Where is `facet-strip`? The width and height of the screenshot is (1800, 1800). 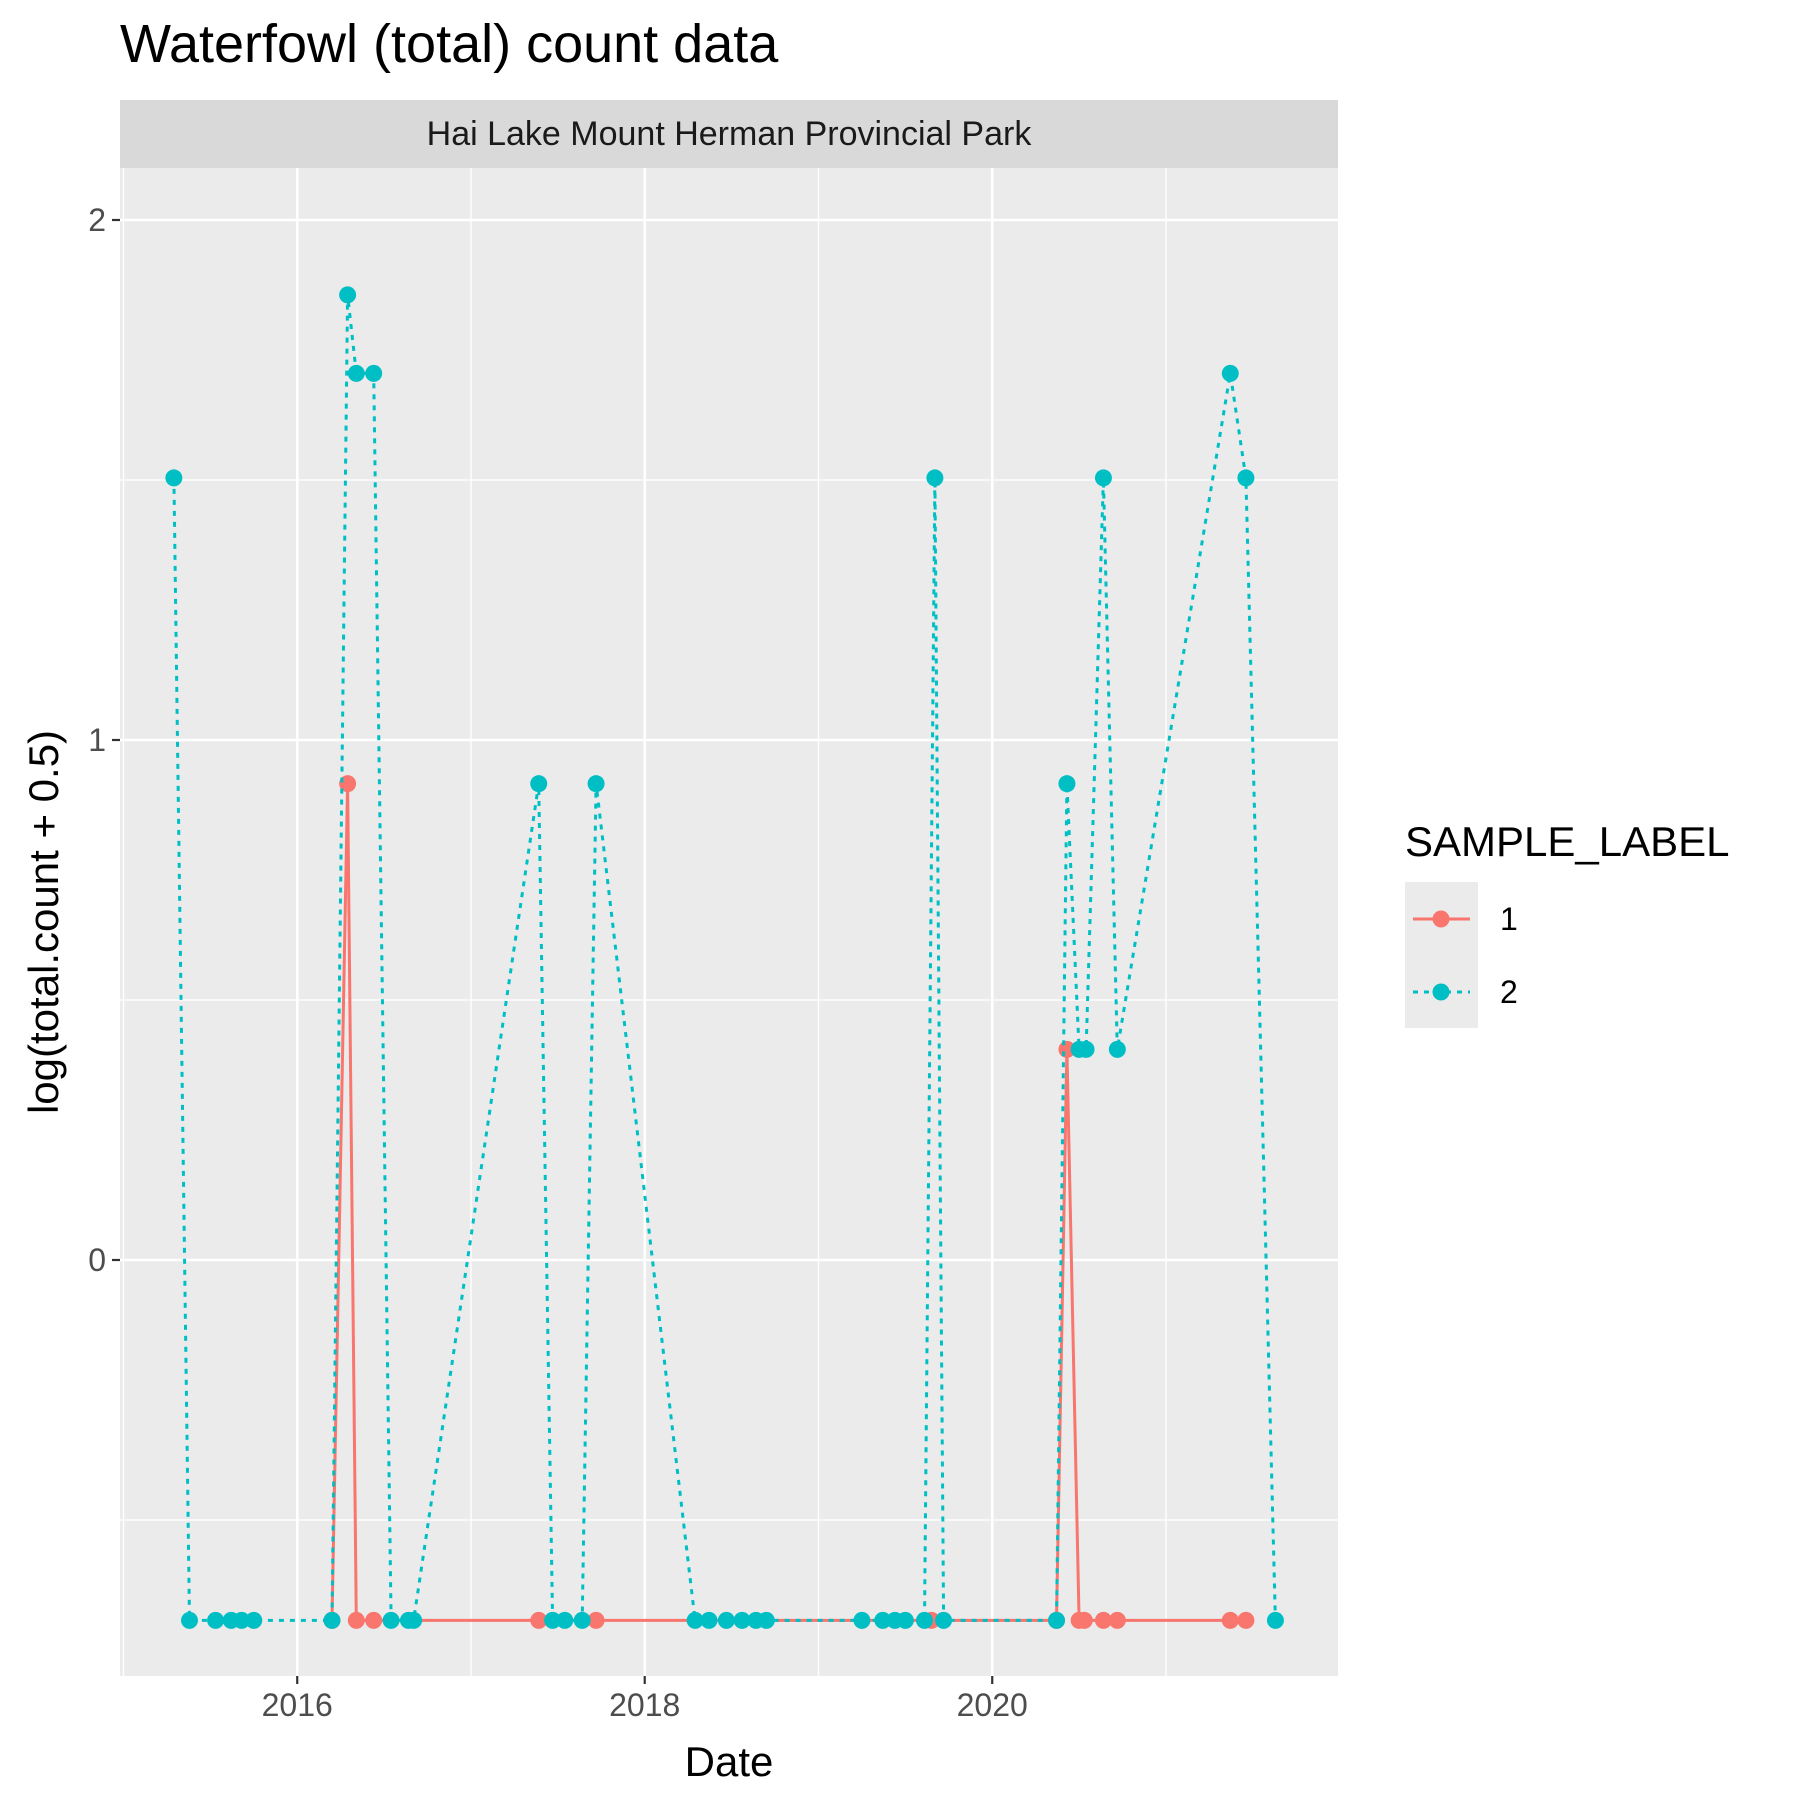 facet-strip is located at coordinates (729, 134).